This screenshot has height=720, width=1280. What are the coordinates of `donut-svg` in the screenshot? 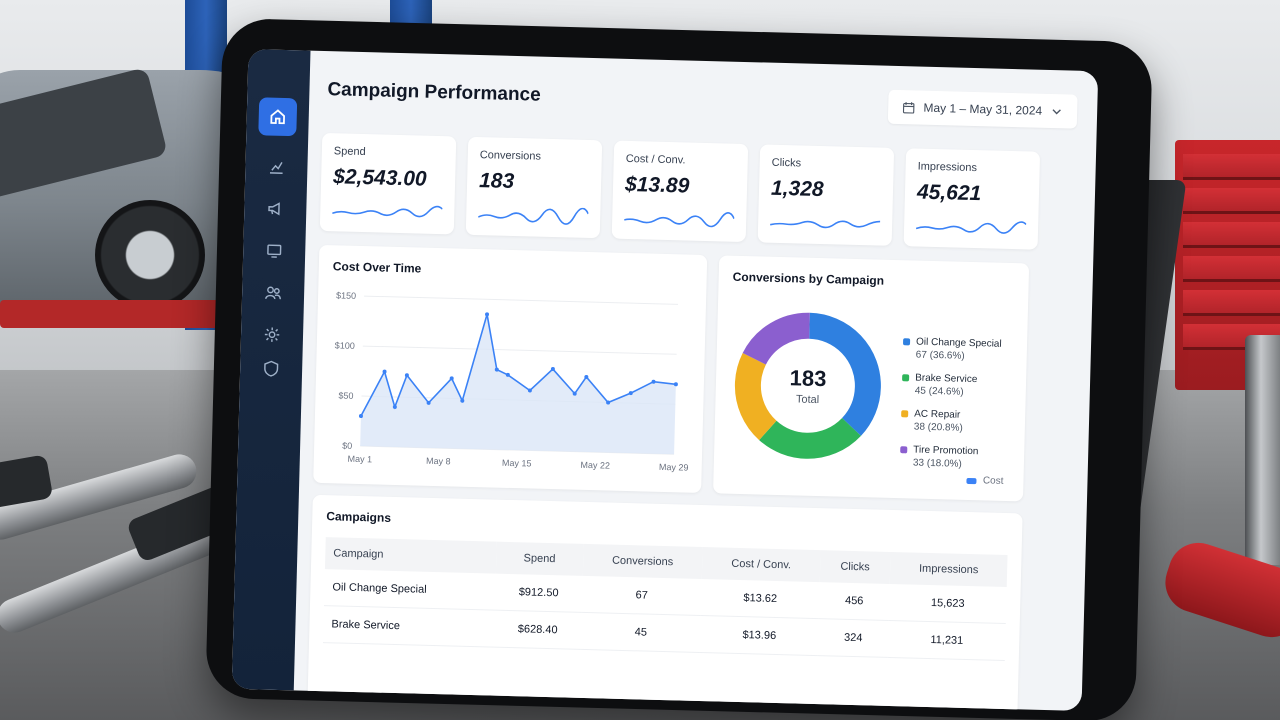 It's located at (807, 385).